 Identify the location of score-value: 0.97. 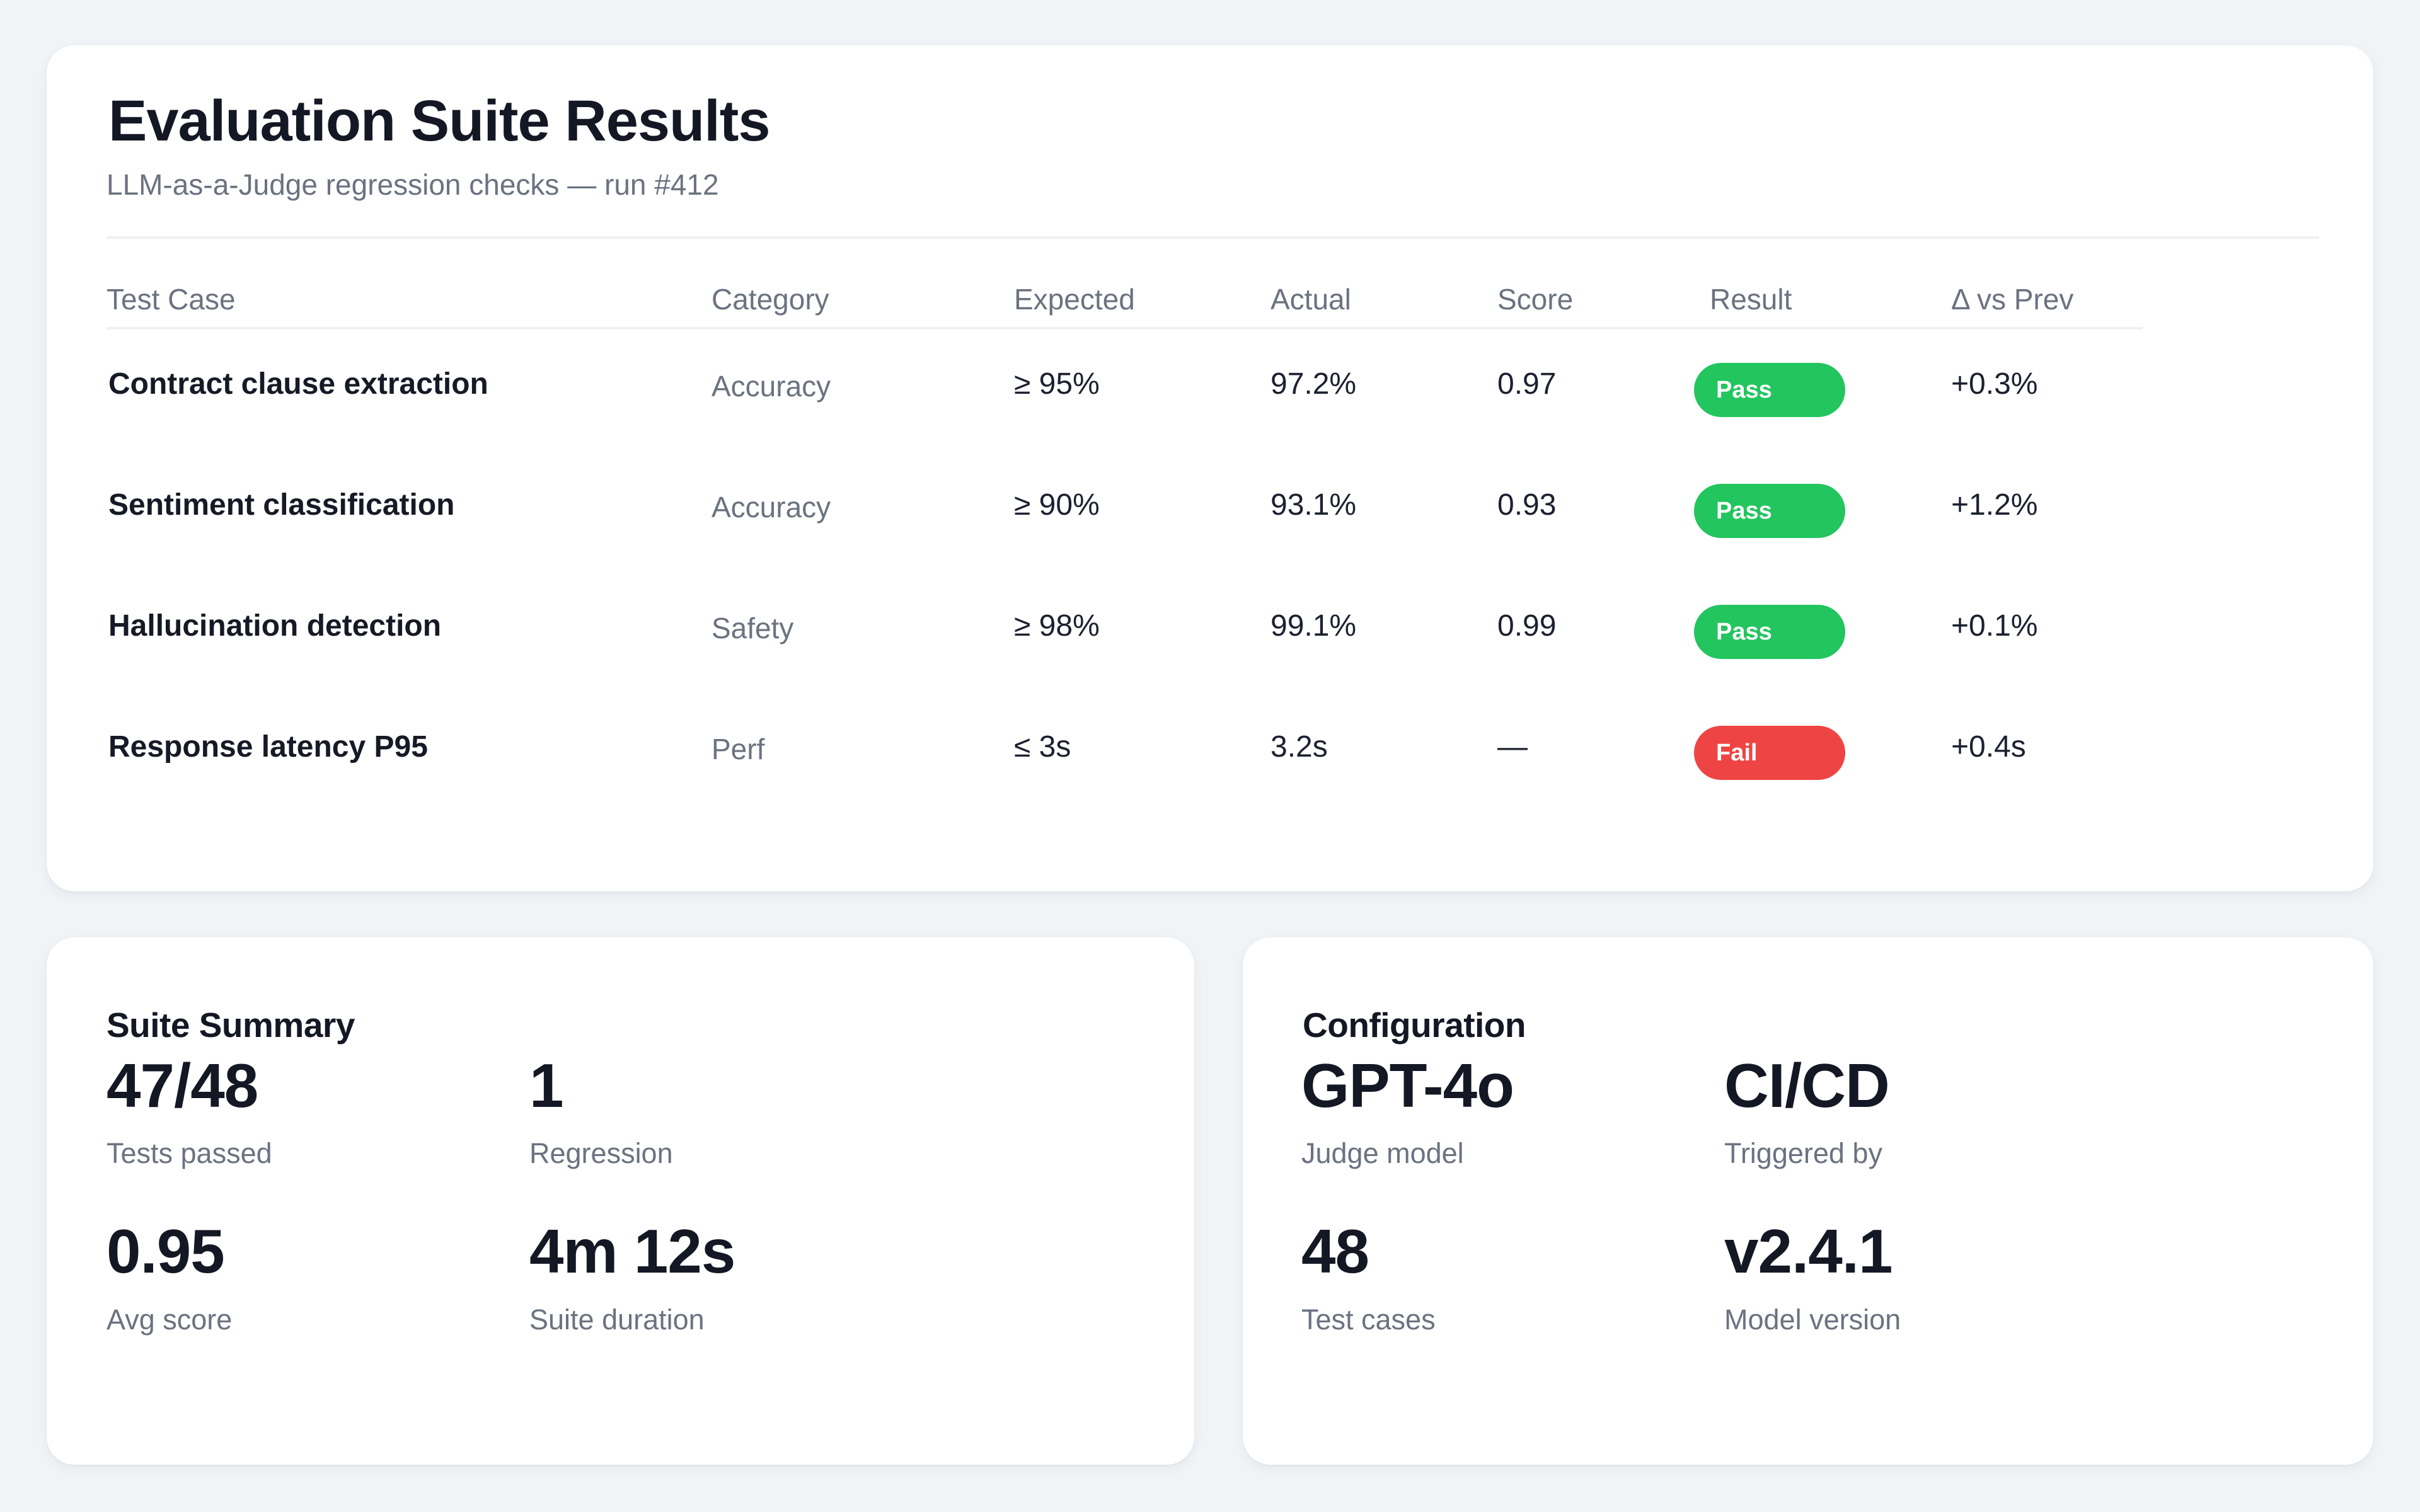
(1527, 384).